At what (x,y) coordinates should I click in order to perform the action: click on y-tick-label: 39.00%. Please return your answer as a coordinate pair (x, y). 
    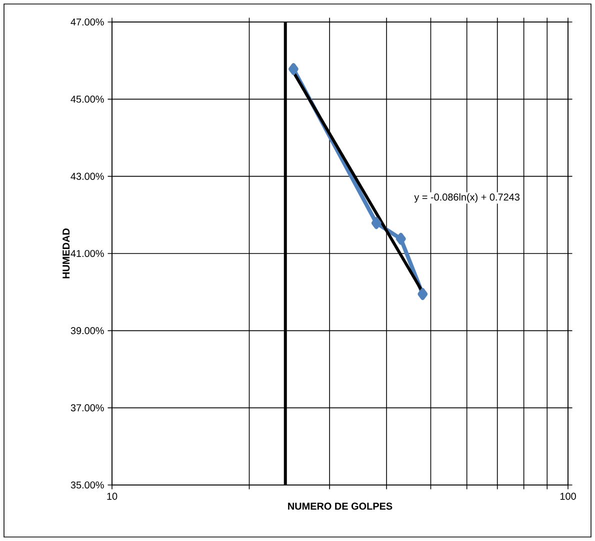
    Looking at the image, I should click on (87, 330).